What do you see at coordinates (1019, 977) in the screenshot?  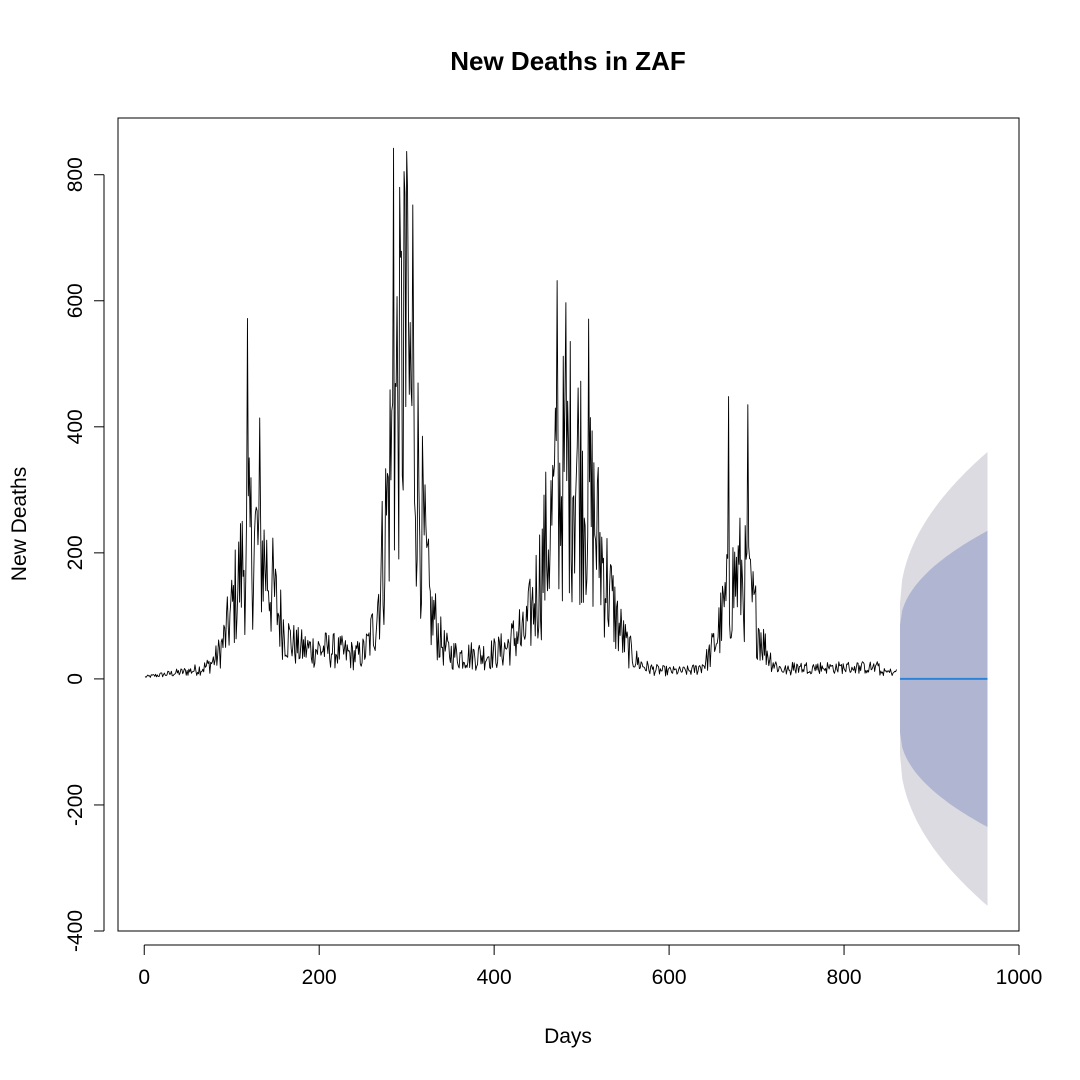 I see `x-tick-label: 1000` at bounding box center [1019, 977].